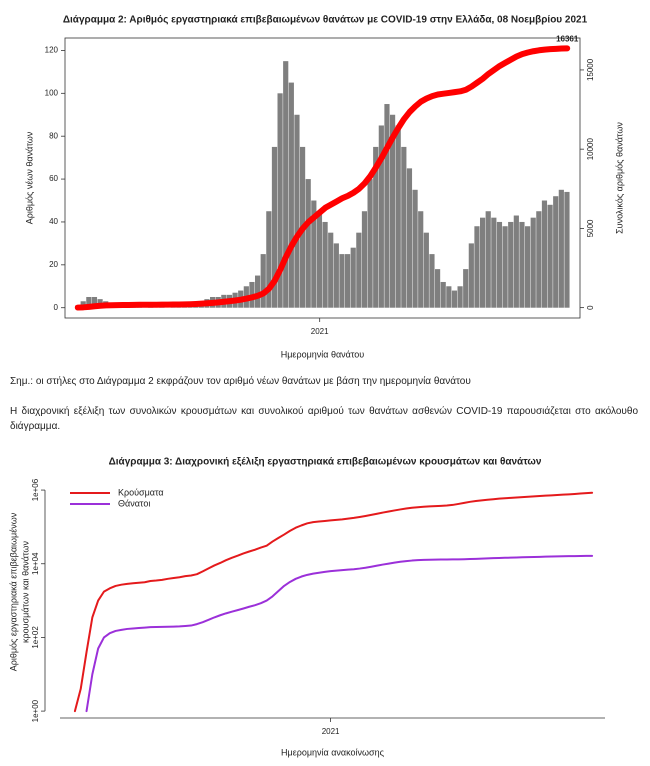  Describe the element at coordinates (52, 50) in the screenshot. I see `y-tick-label: 120` at that location.